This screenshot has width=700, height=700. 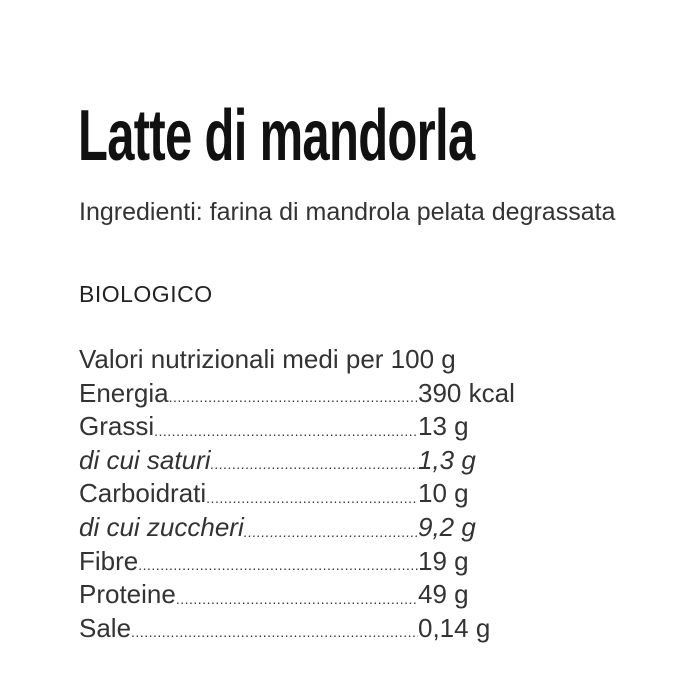 I want to click on nutrient-name: Sale, so click(x=105, y=627).